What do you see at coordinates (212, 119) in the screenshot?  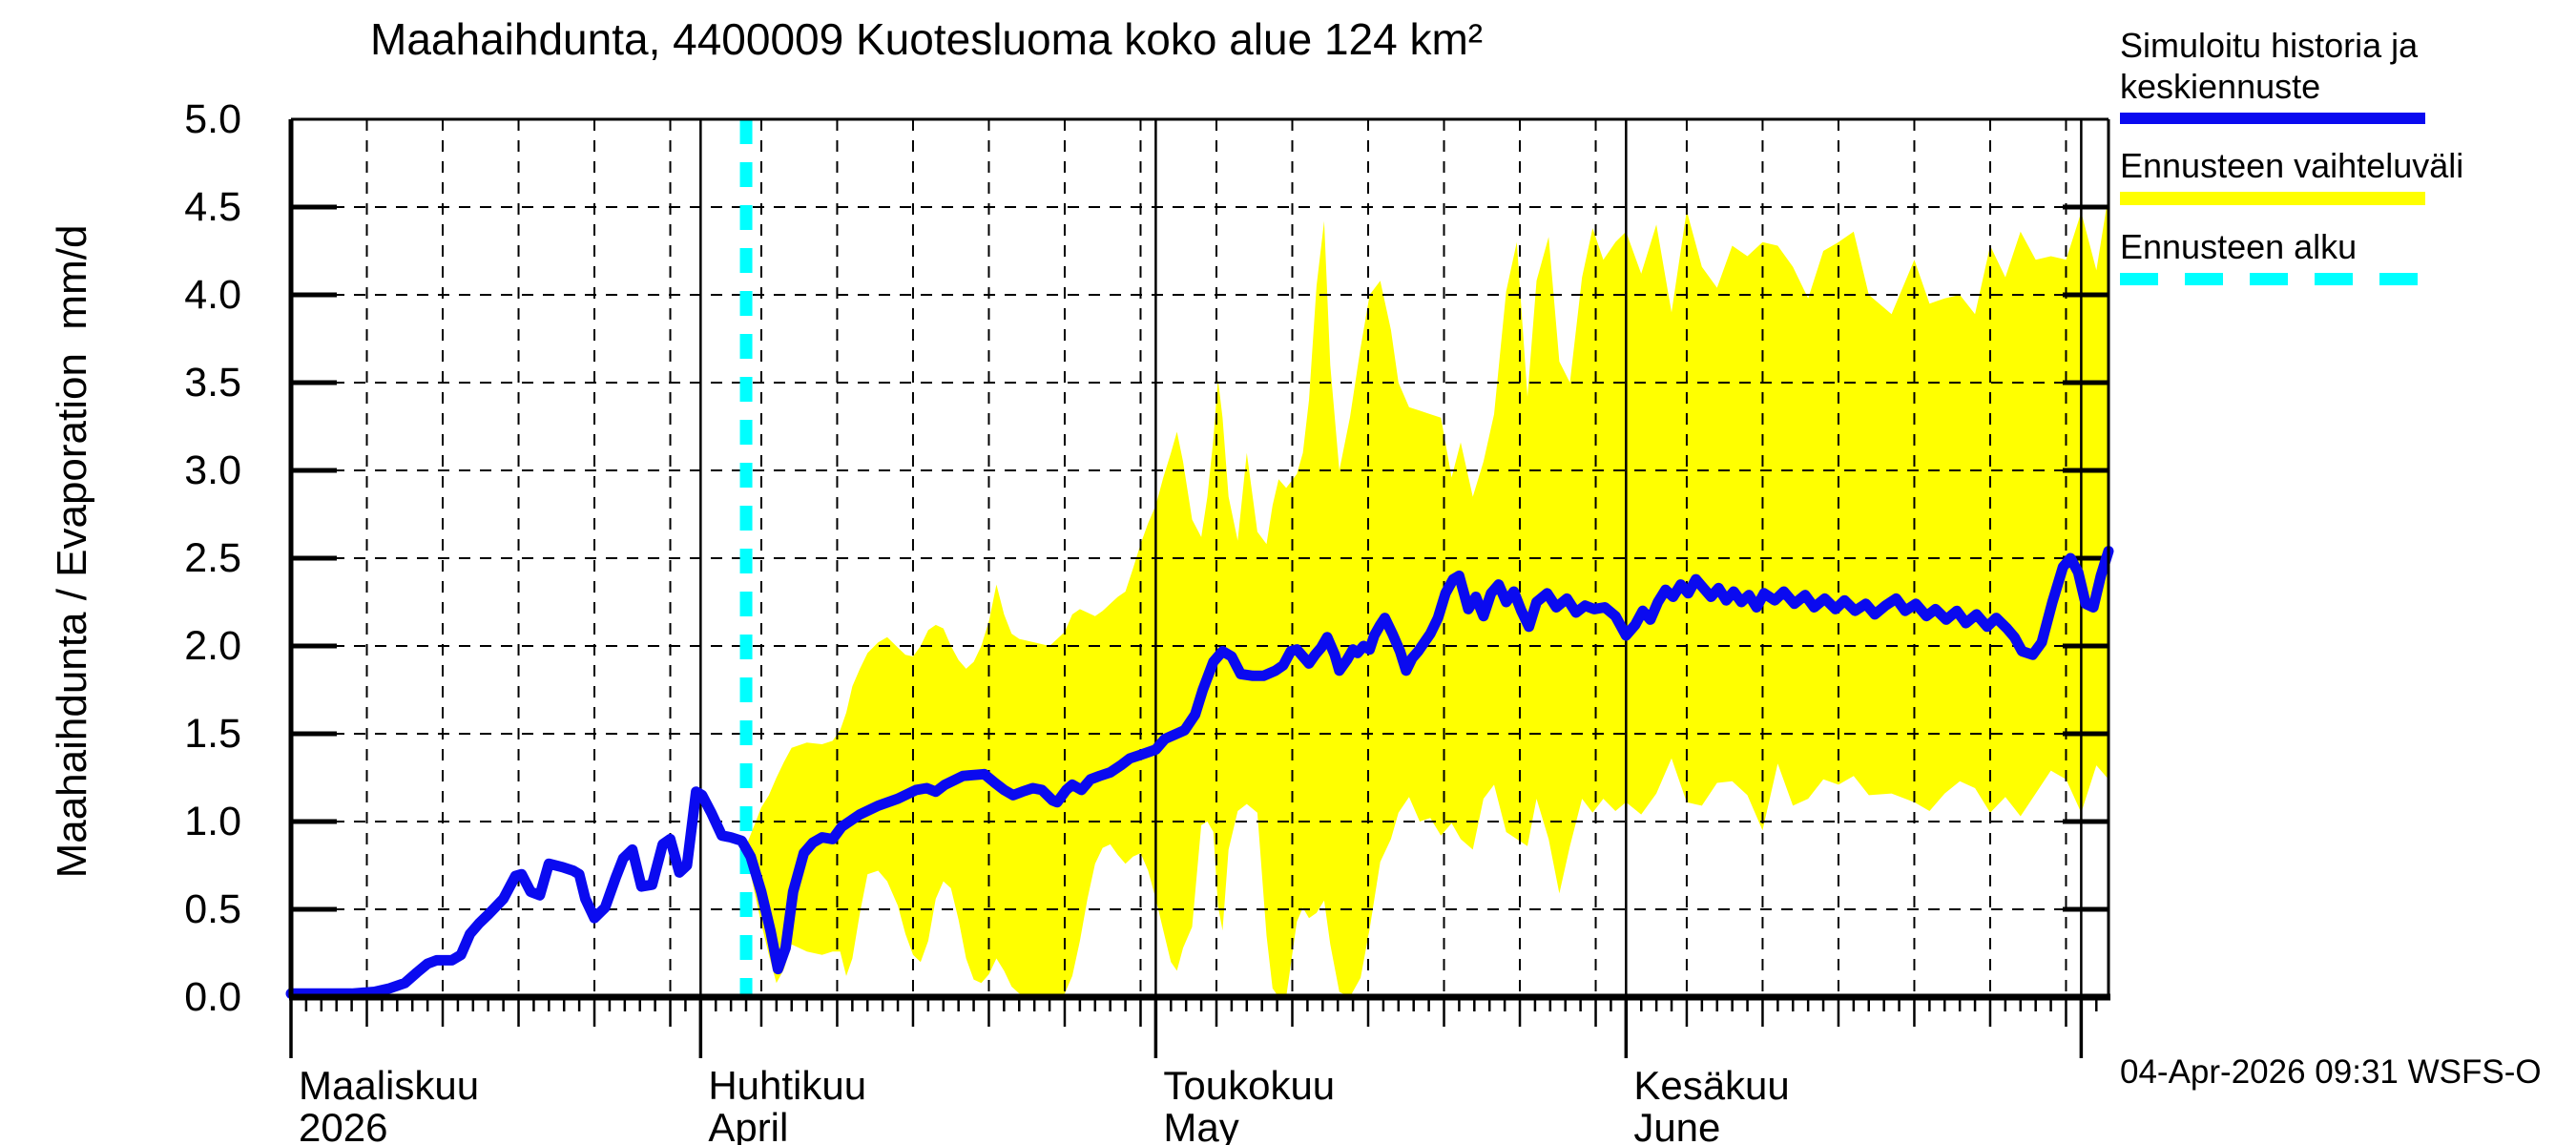 I see `y-tick-label: 5.0` at bounding box center [212, 119].